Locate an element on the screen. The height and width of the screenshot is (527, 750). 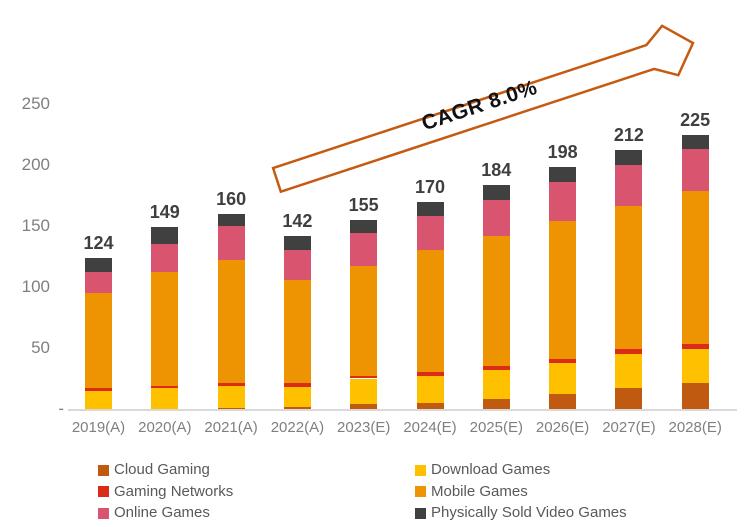
x-tick-2028: 2028(E) is located at coordinates (695, 427).